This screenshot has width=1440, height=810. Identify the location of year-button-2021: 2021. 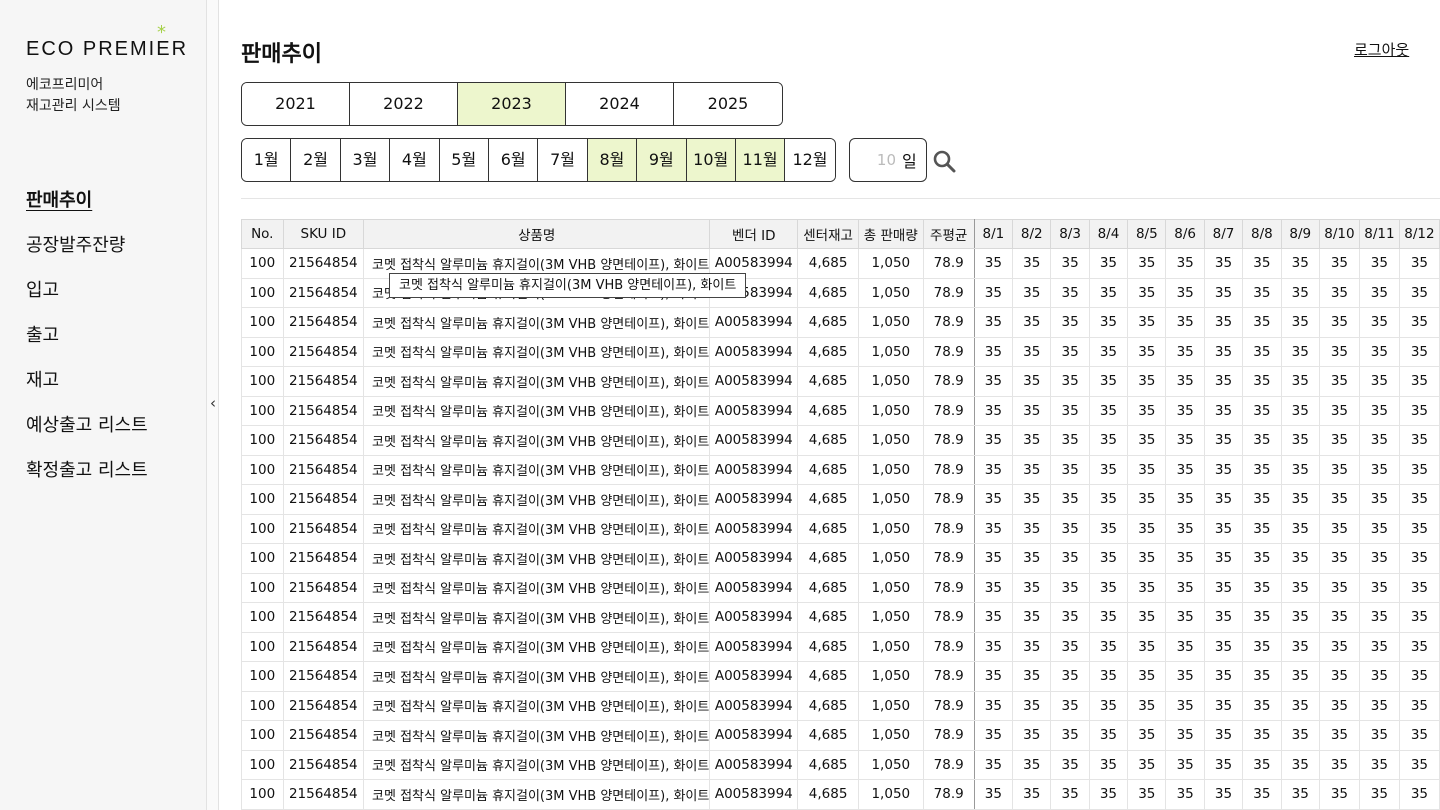
(296, 104).